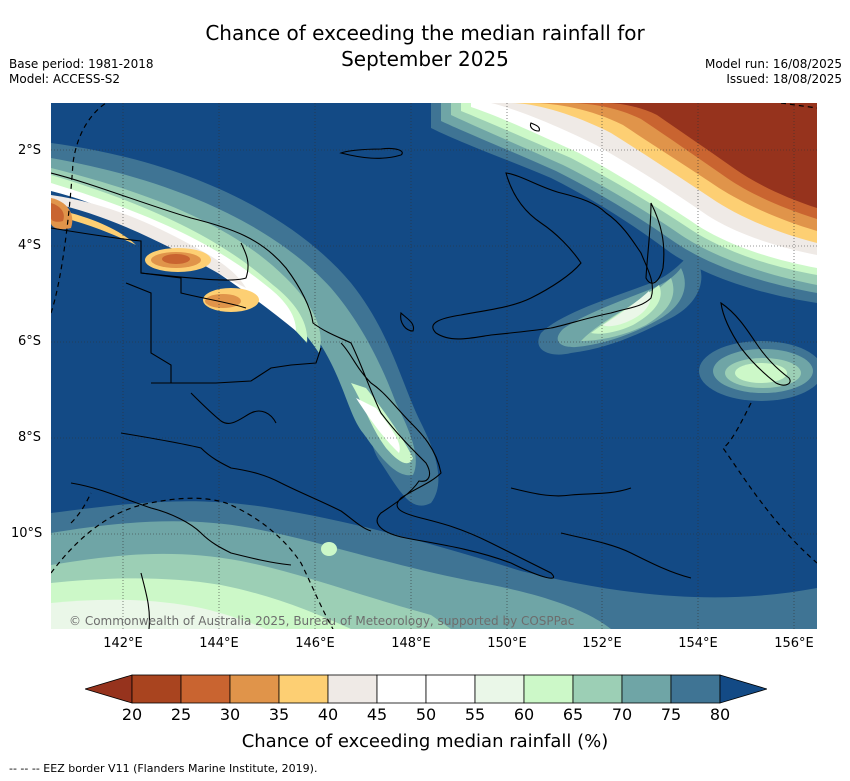 This screenshot has width=850, height=781. I want to click on shade-30-blob-b, so click(223, 301).